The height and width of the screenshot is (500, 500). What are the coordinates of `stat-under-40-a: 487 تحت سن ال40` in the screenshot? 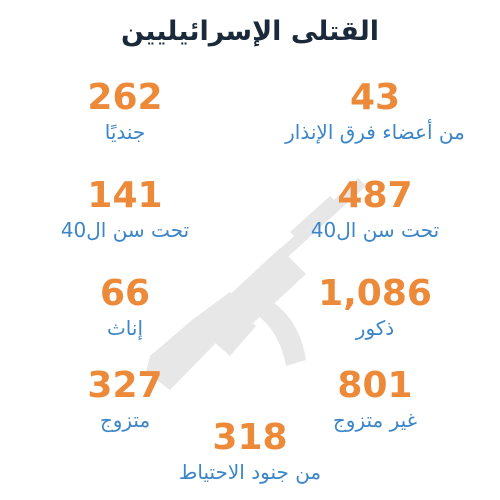 It's located at (375, 210).